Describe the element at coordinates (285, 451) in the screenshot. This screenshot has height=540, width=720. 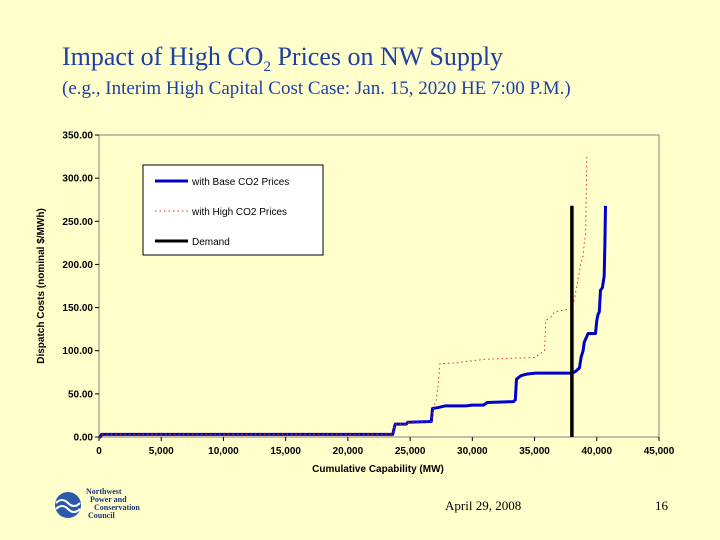
I see `x-tick-label: 15,000` at that location.